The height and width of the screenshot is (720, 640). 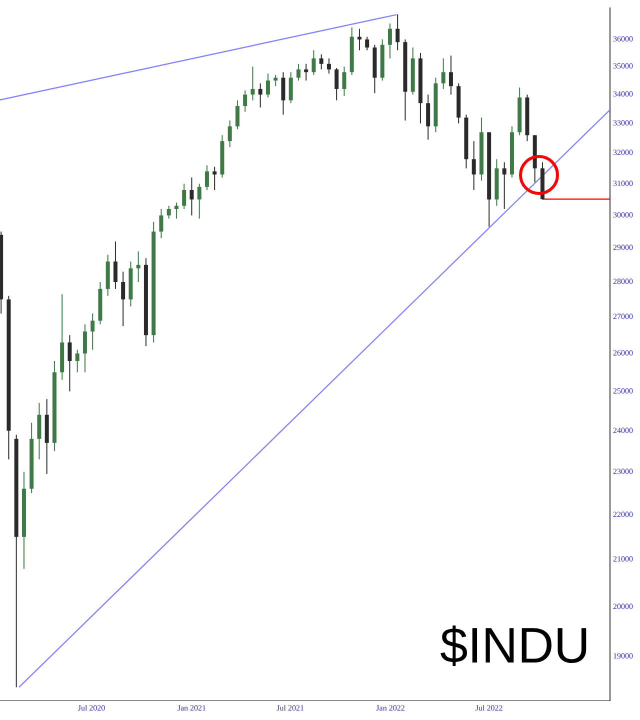 I want to click on y-tick-label: 33000, so click(x=623, y=123).